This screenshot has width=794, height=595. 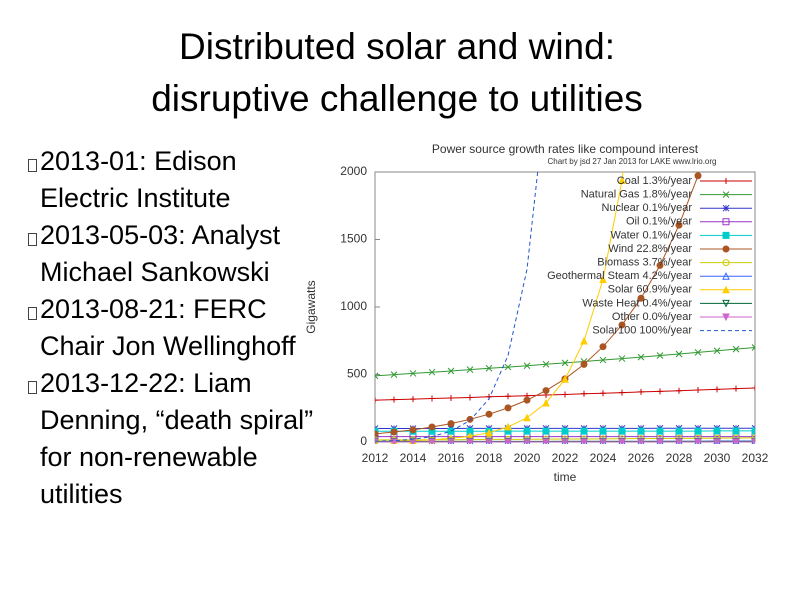 I want to click on legend-label: Wind 22.8%/year, so click(x=650, y=249).